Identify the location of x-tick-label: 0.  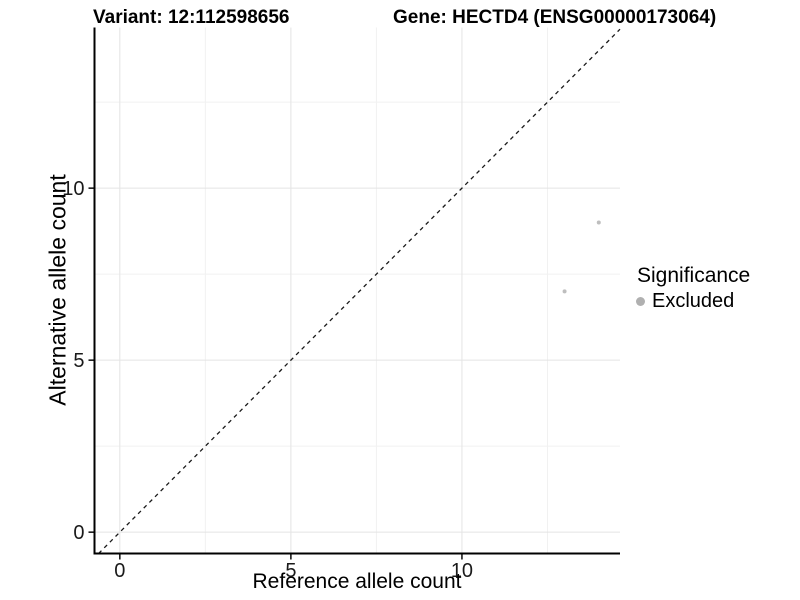
(119, 571).